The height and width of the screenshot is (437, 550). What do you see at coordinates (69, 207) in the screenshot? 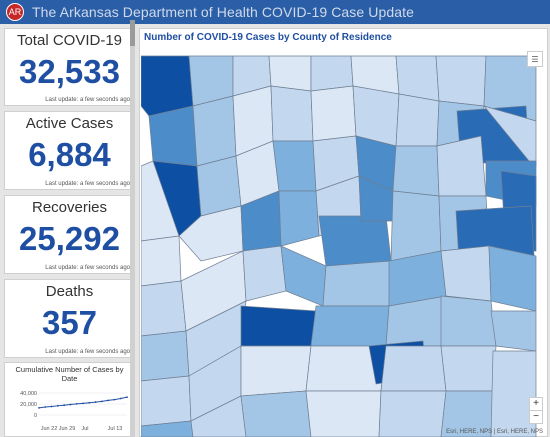
I see `card-label: Recoveries` at bounding box center [69, 207].